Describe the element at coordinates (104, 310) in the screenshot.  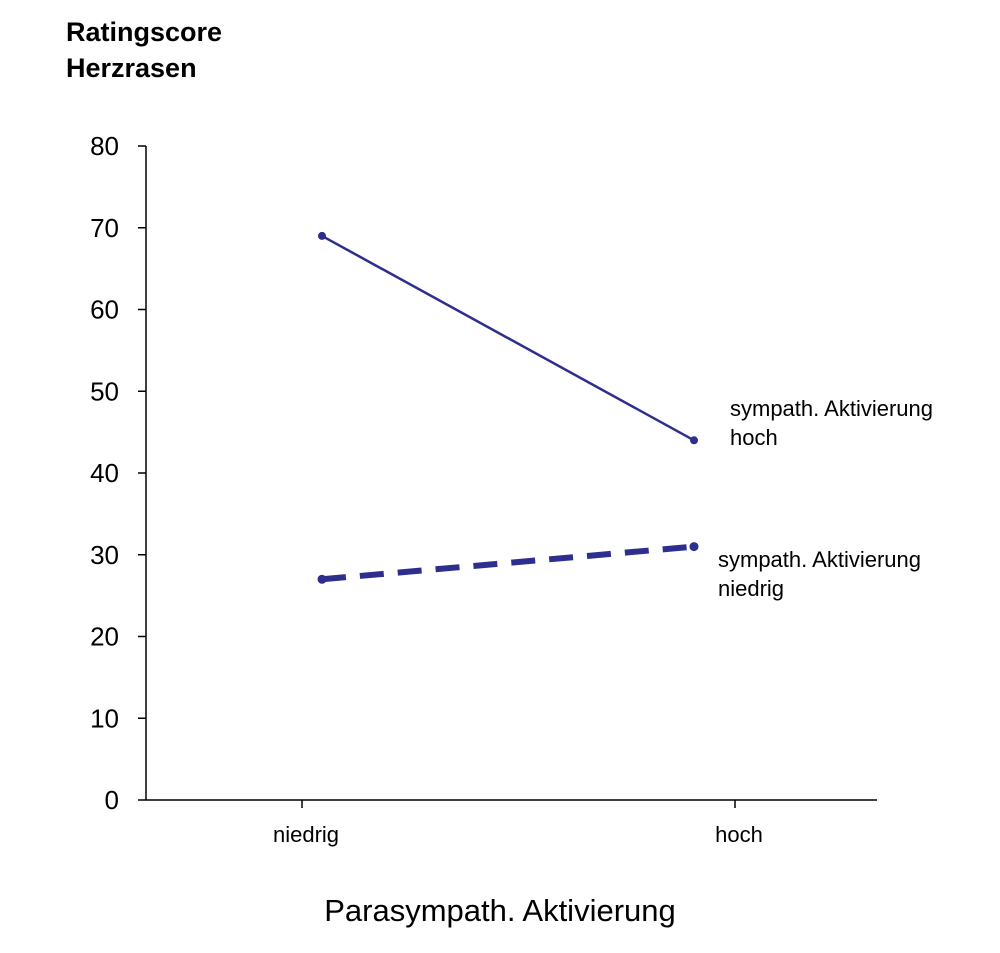
I see `y-tick-label: 60` at that location.